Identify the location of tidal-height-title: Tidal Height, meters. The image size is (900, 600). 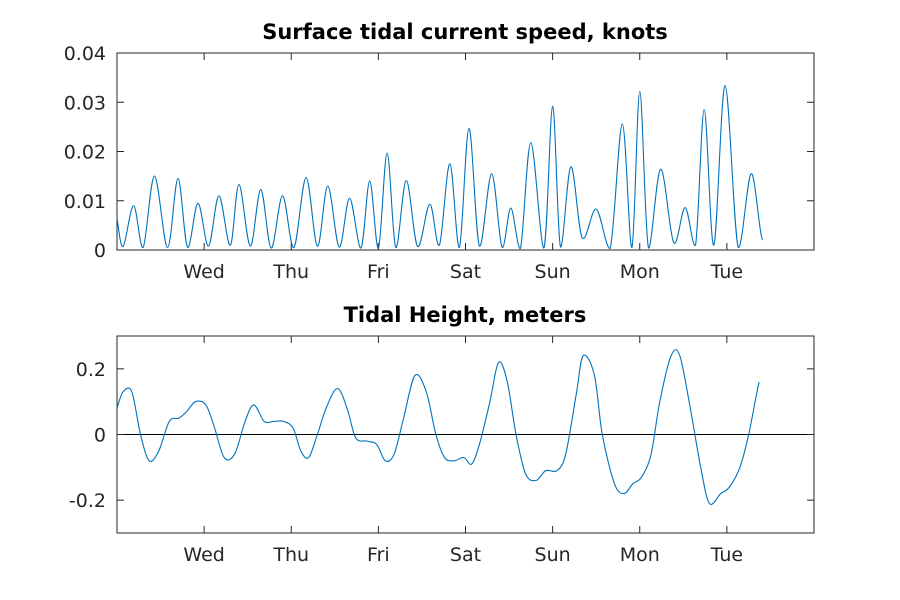
(465, 315).